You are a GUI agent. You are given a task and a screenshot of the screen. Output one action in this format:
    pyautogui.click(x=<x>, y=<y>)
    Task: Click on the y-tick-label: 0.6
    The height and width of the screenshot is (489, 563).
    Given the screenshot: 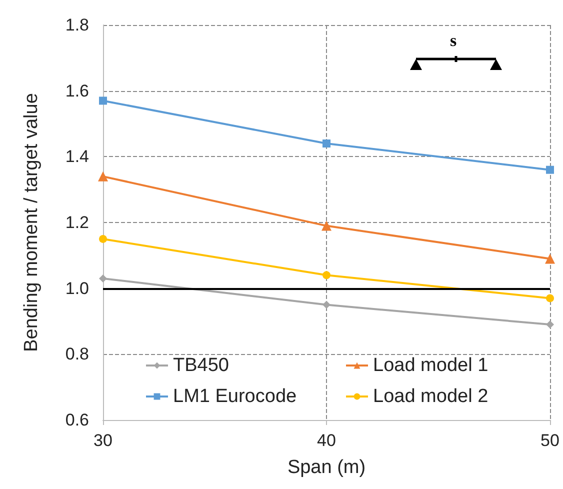 What is the action you would take?
    pyautogui.click(x=77, y=420)
    